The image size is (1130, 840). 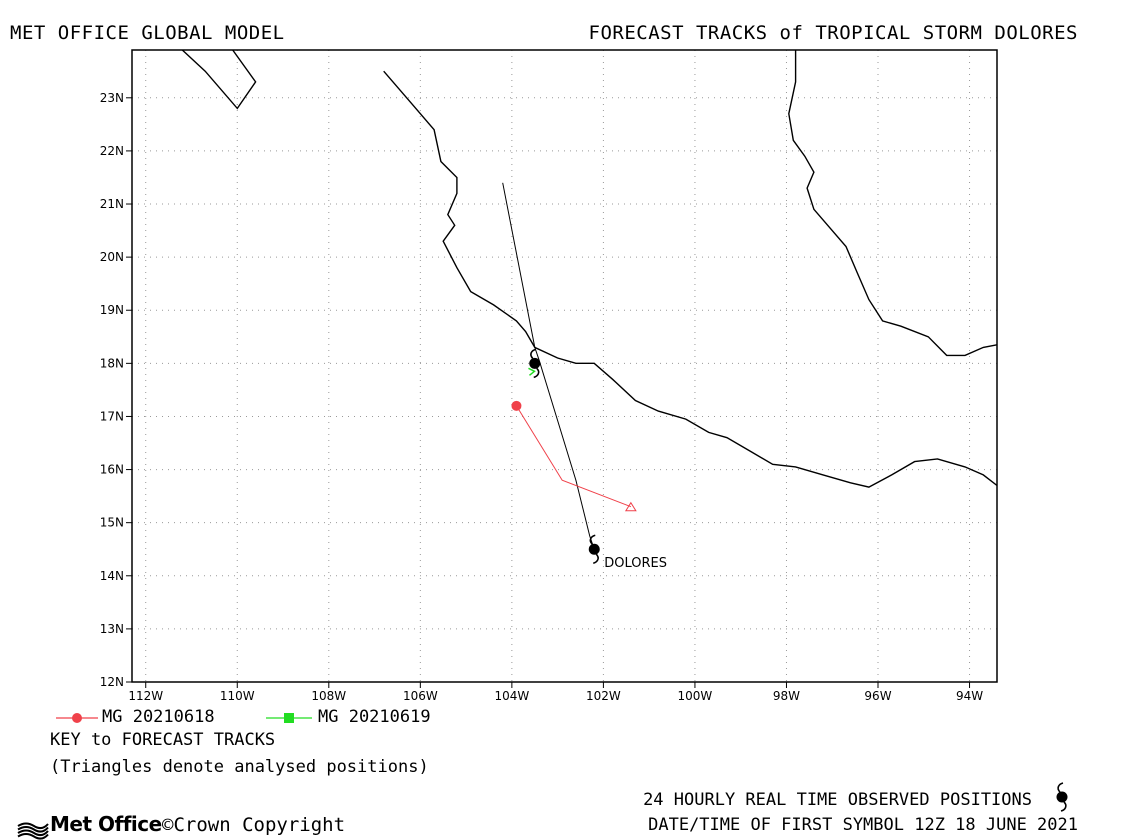 What do you see at coordinates (112, 416) in the screenshot?
I see `y-tick-label: 17N` at bounding box center [112, 416].